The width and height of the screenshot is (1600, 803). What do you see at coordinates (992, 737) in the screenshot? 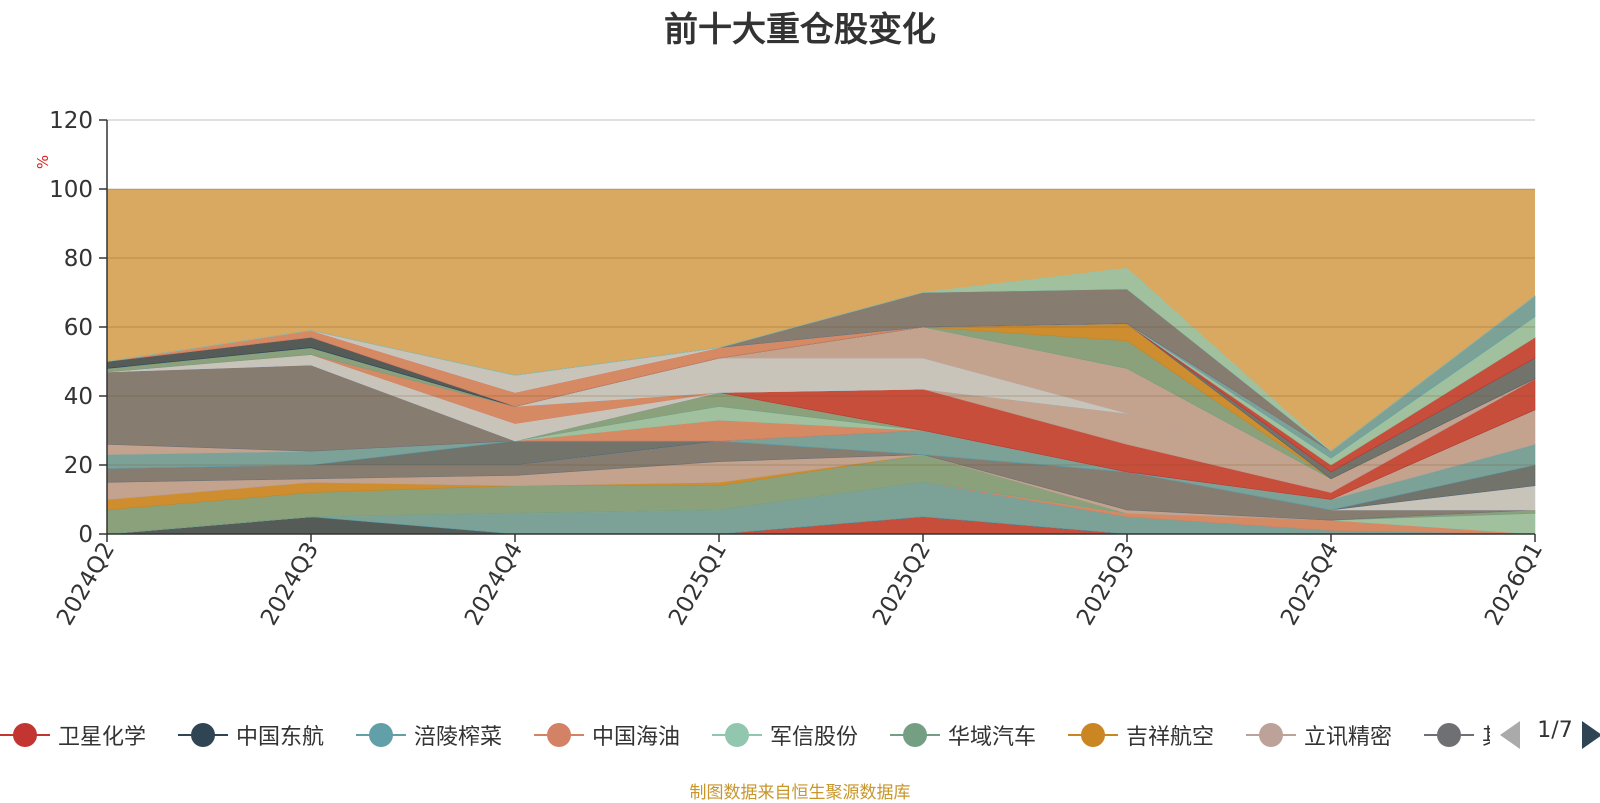
I see `legend-item-label: 华域汽车` at bounding box center [992, 737].